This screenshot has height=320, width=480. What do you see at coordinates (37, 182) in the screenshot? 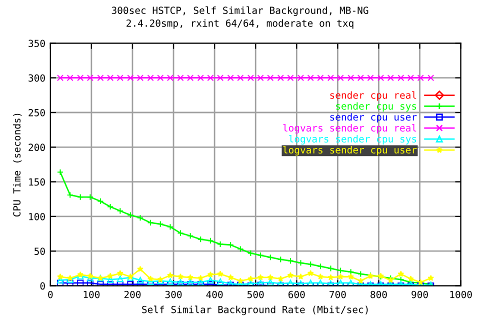
I see `y-tick-label: 150` at bounding box center [37, 182].